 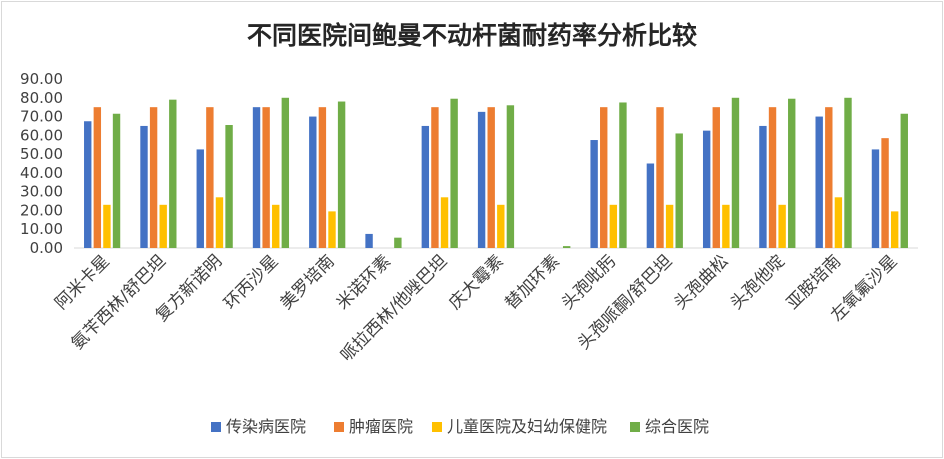 I want to click on y-tick-label: 90.00, so click(x=41, y=79).